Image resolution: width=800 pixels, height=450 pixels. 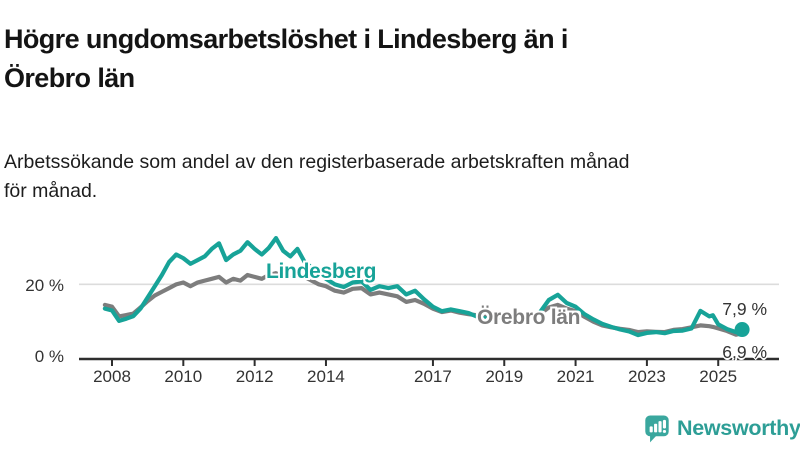 I want to click on x-axis-tick-label: 2023, so click(x=646, y=376).